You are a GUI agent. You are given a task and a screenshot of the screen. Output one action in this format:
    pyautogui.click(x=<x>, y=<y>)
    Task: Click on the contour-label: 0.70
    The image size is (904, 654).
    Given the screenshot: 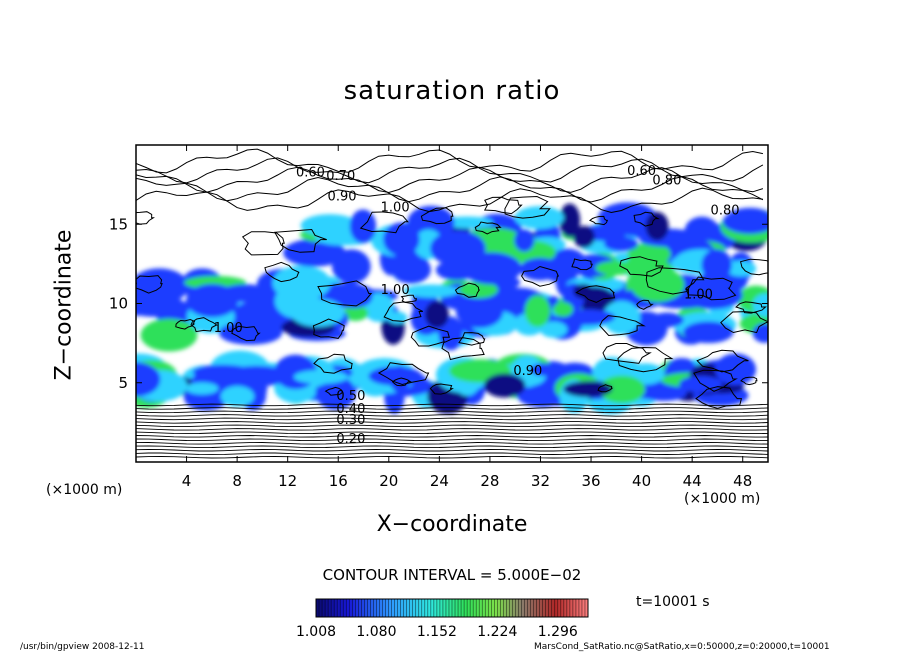 What is the action you would take?
    pyautogui.click(x=340, y=176)
    